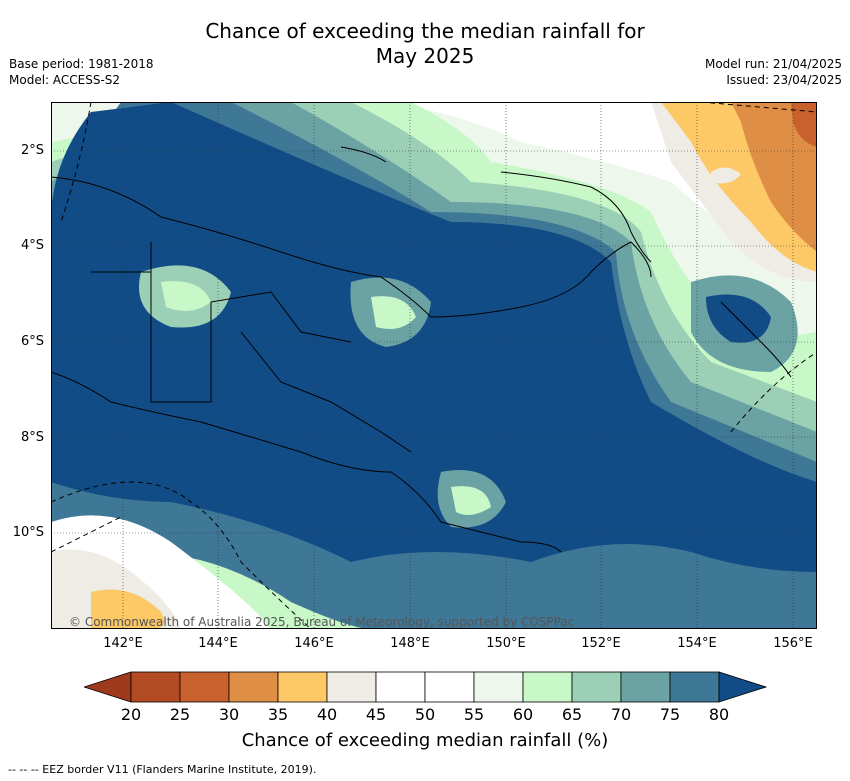 This screenshot has width=850, height=781. What do you see at coordinates (218, 643) in the screenshot?
I see `lon-tick-144e: 144°E` at bounding box center [218, 643].